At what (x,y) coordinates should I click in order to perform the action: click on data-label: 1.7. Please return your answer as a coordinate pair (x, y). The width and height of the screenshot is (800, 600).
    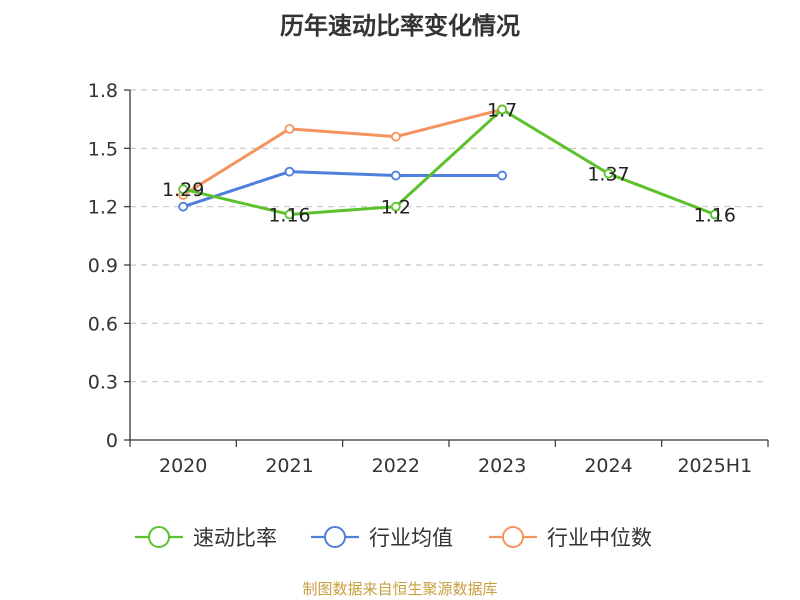
    Looking at the image, I should click on (502, 110).